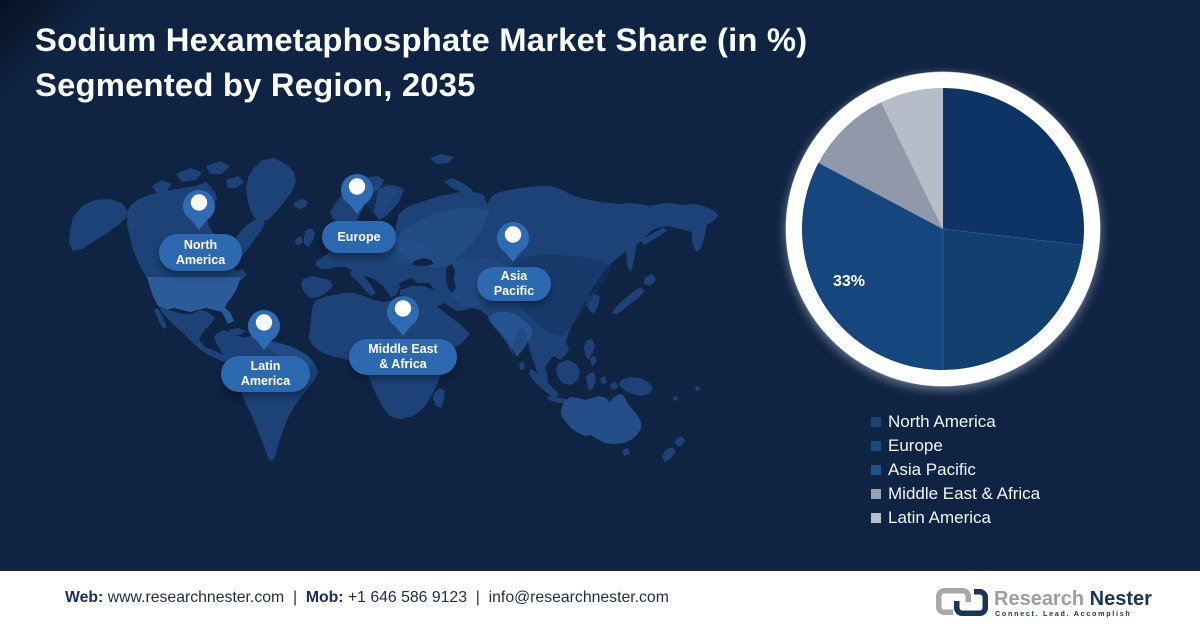 The height and width of the screenshot is (628, 1200). What do you see at coordinates (1063, 613) in the screenshot?
I see `svg-text: Connect. Lead. Accomplish` at bounding box center [1063, 613].